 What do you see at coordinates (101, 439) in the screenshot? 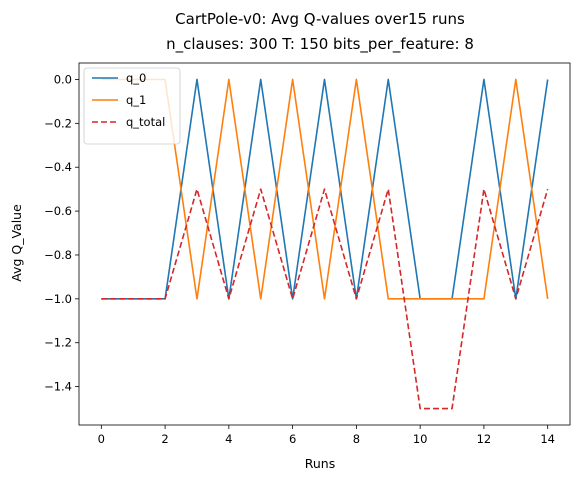
I see `x-tick-label: 0` at bounding box center [101, 439].